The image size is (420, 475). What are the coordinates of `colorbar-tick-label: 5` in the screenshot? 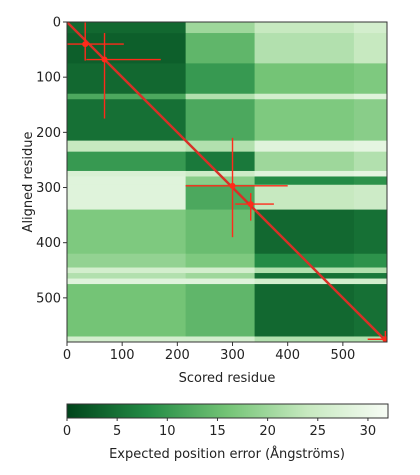 It's located at (117, 431).